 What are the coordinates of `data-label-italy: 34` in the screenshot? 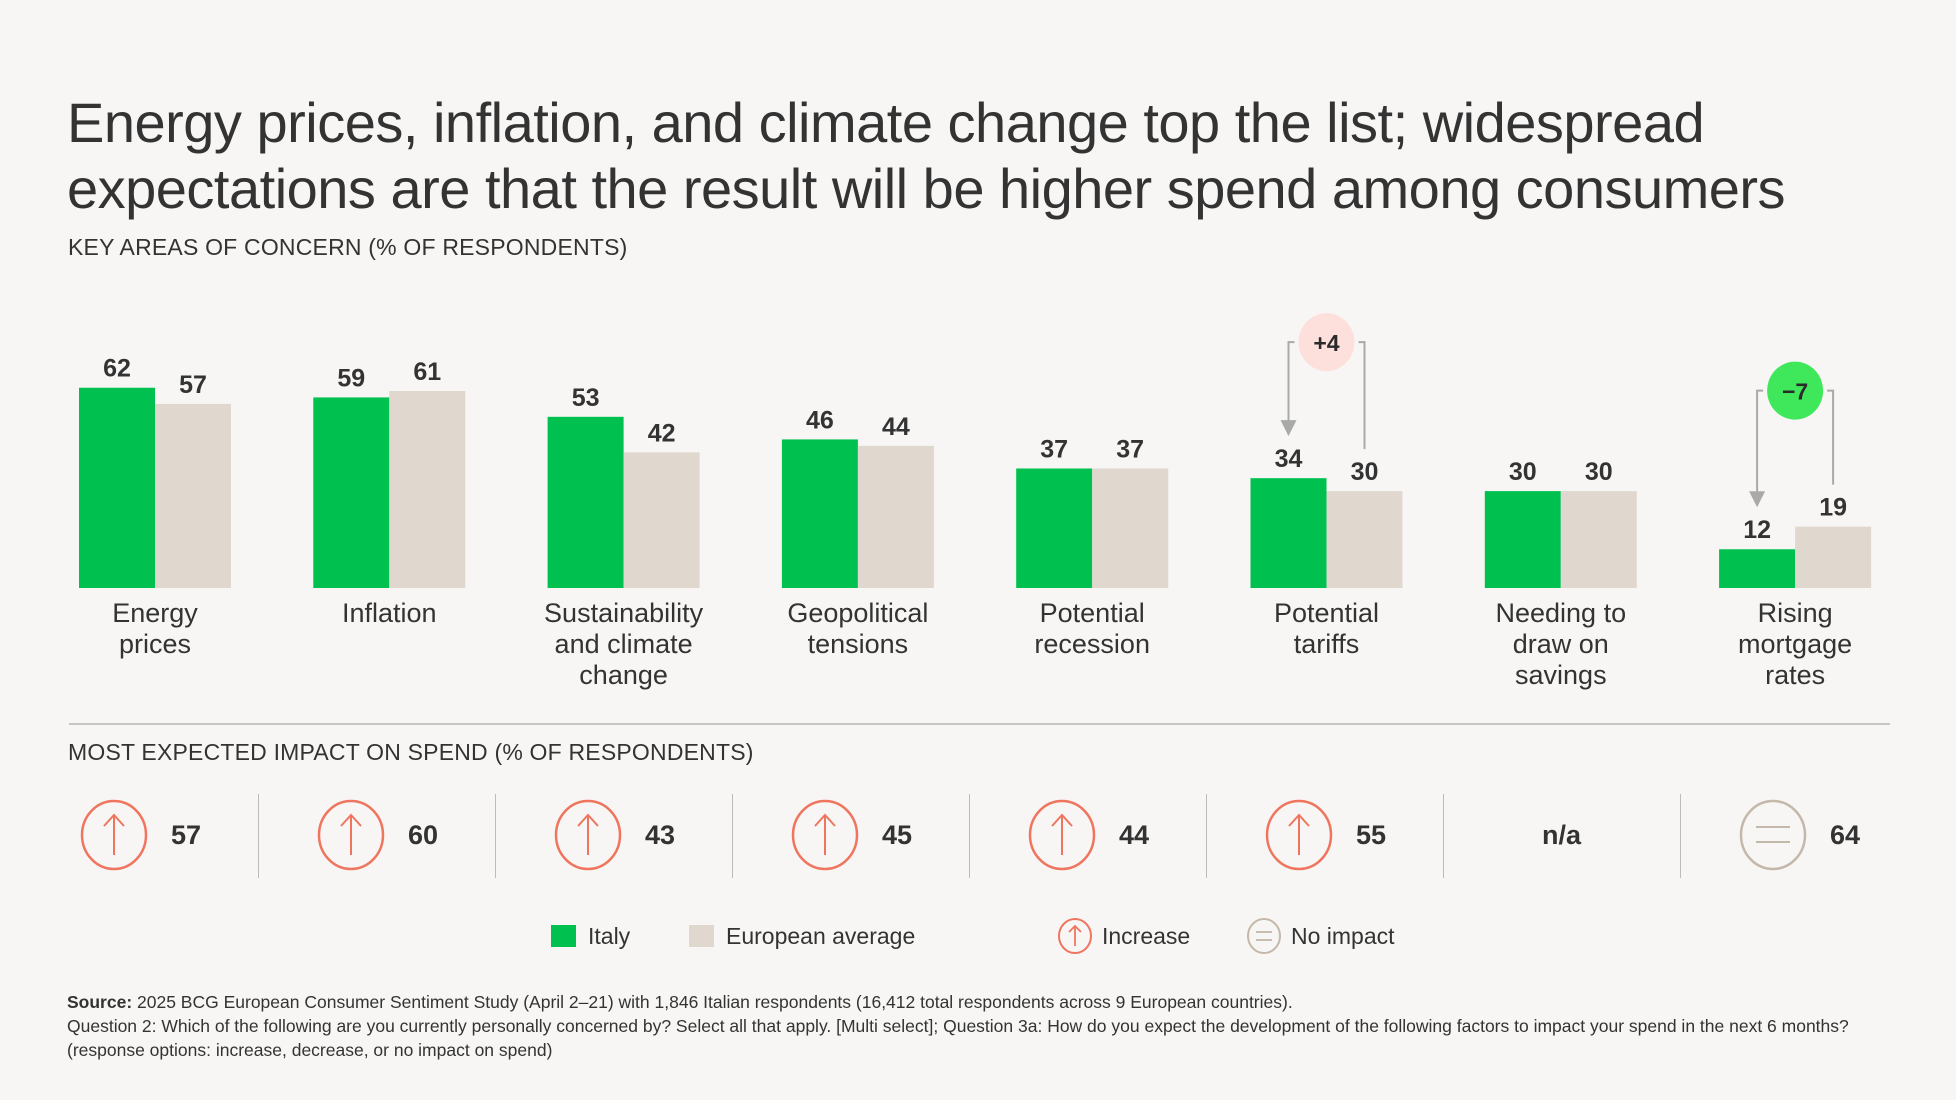 It's located at (1289, 459).